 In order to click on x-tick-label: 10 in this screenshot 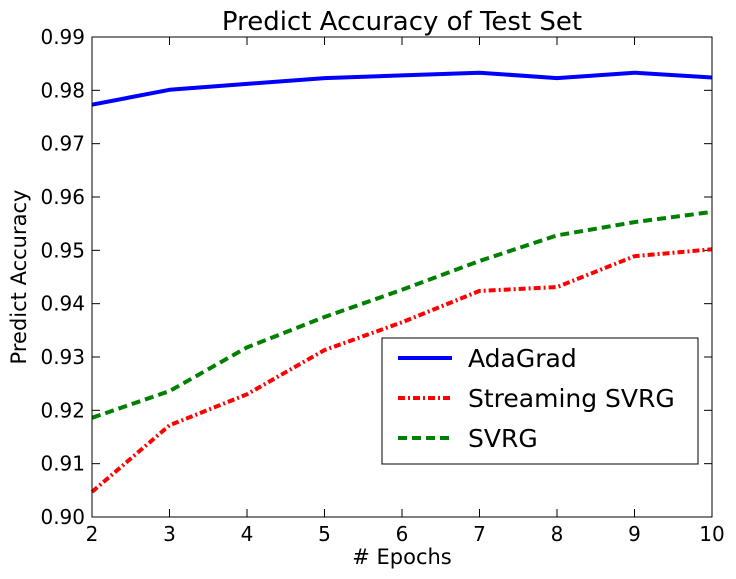, I will do `click(711, 534)`.